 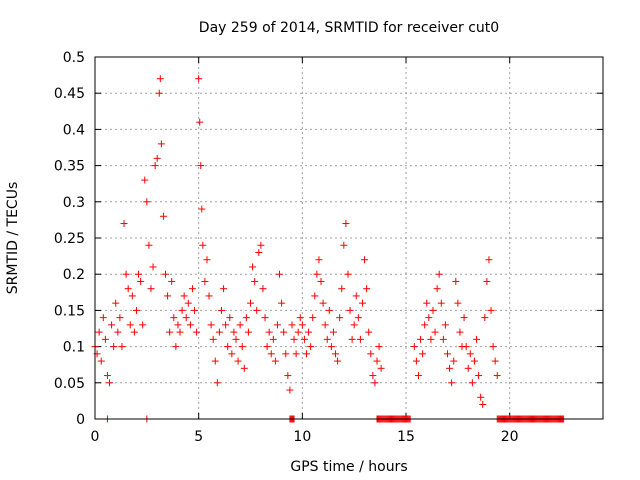 What do you see at coordinates (69, 167) in the screenshot?
I see `y-tick-label: 0.35` at bounding box center [69, 167].